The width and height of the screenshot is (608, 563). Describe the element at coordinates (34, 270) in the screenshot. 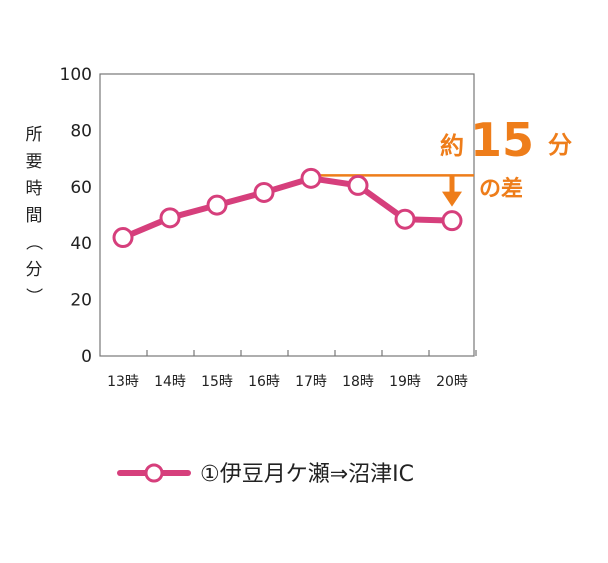

I see `y-axis-label-char: 分` at that location.